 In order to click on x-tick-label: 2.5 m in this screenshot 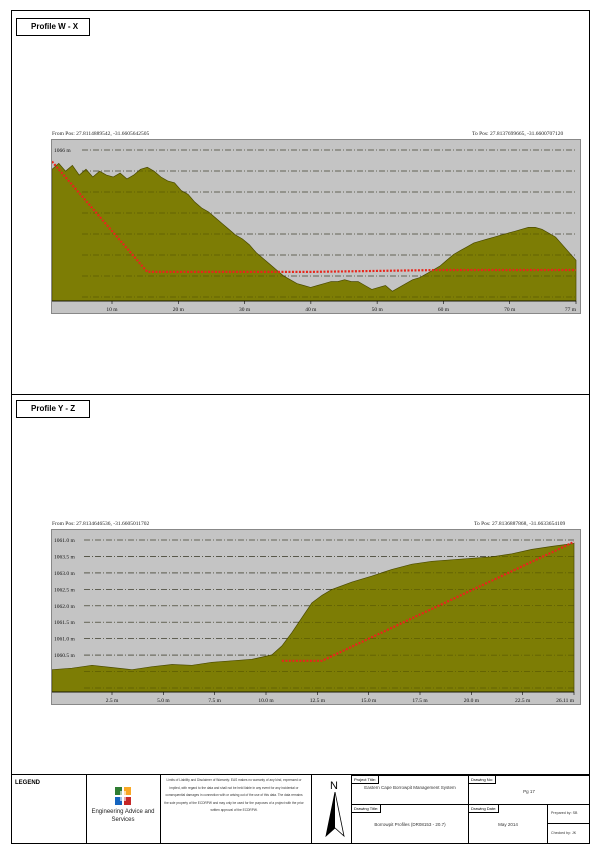, I will do `click(112, 701)`.